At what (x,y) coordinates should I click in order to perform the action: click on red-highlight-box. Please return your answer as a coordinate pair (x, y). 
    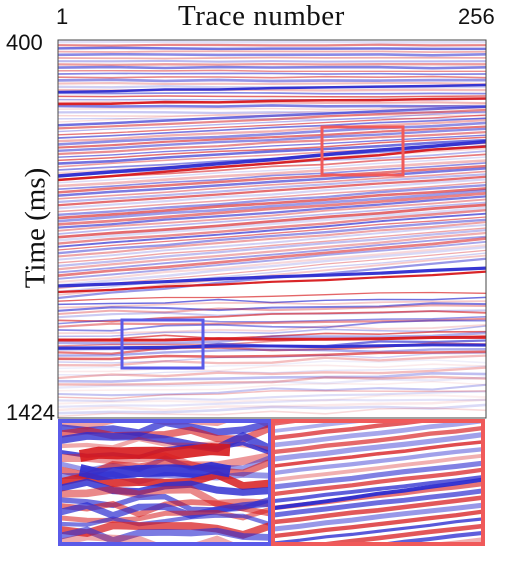
    Looking at the image, I should click on (362, 151).